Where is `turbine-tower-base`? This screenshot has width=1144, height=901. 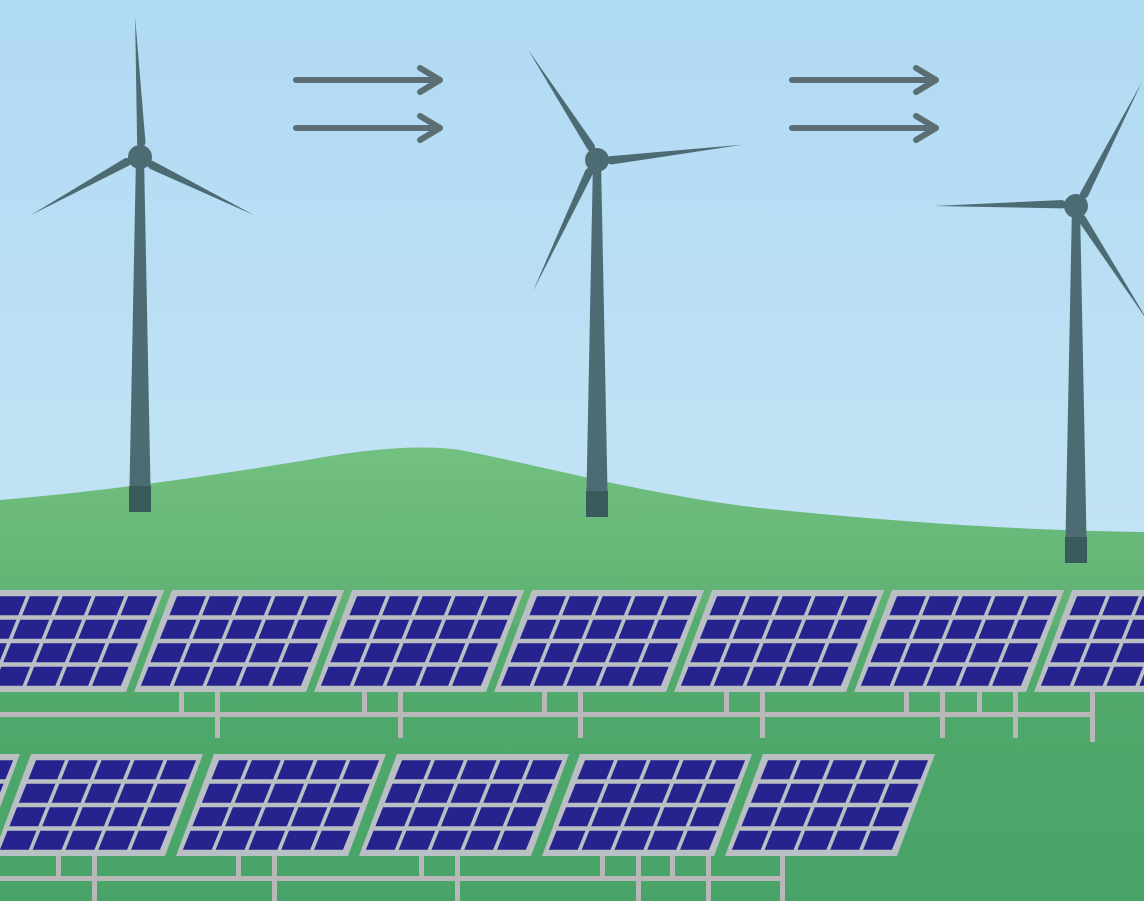 turbine-tower-base is located at coordinates (1076, 550).